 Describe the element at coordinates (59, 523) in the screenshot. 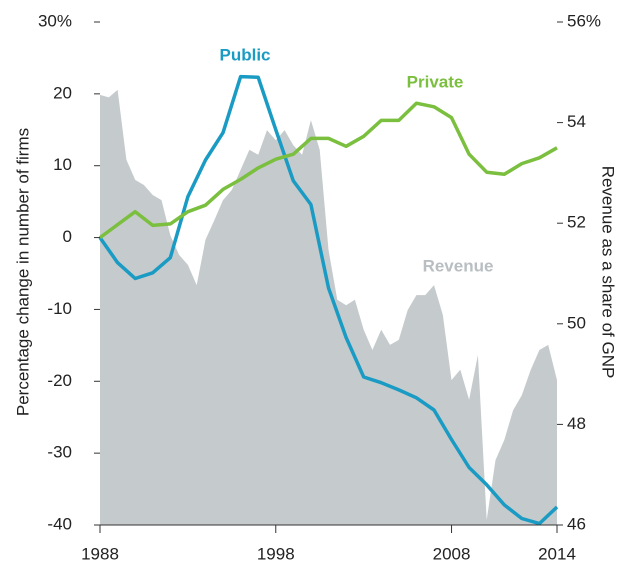

I see `y-tick-label: -40` at that location.